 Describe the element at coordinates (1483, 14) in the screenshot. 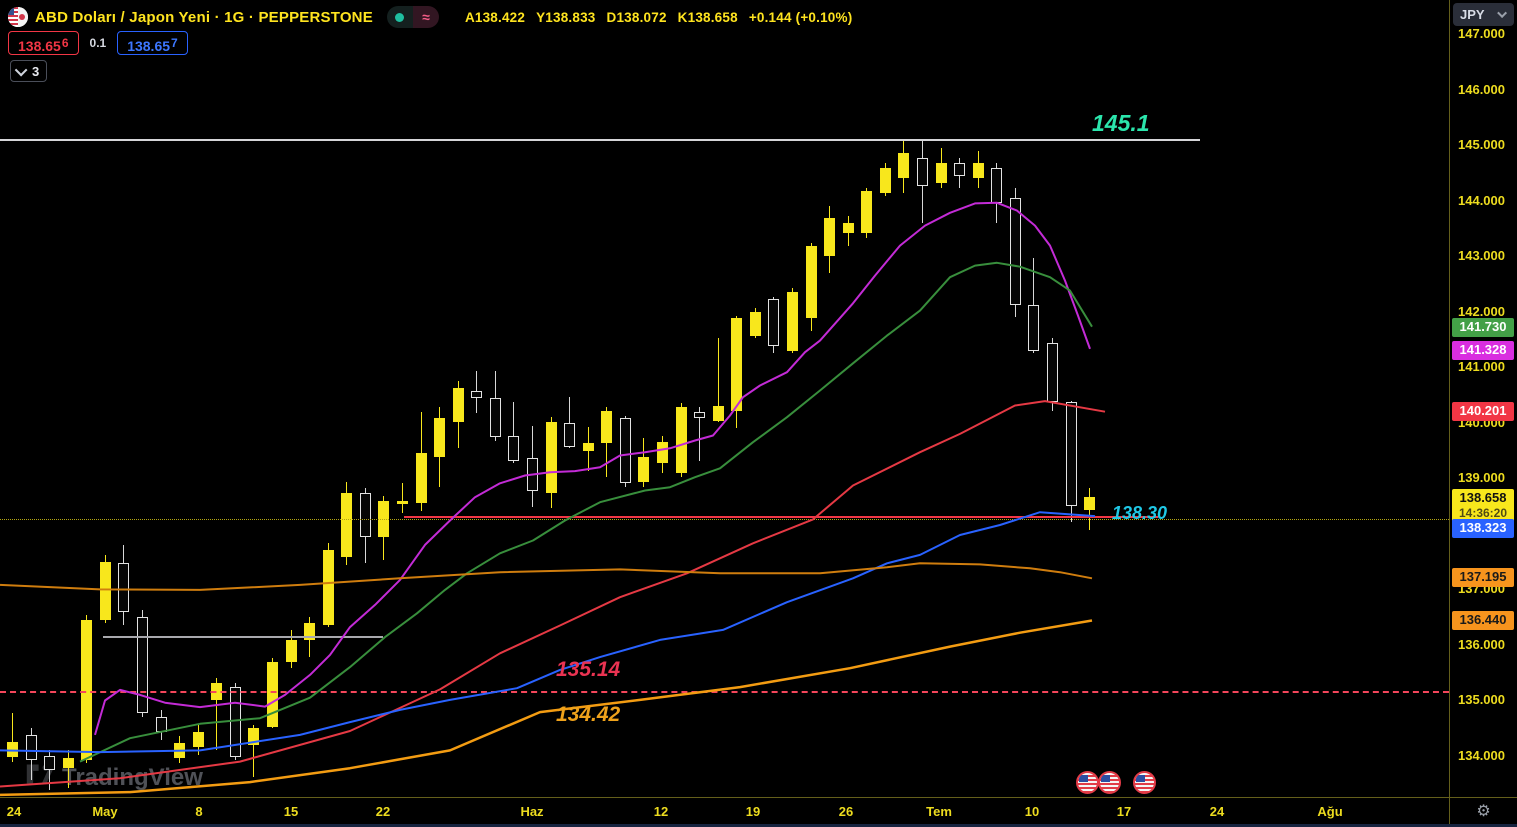

I see `currency-selector-button: JPY` at that location.